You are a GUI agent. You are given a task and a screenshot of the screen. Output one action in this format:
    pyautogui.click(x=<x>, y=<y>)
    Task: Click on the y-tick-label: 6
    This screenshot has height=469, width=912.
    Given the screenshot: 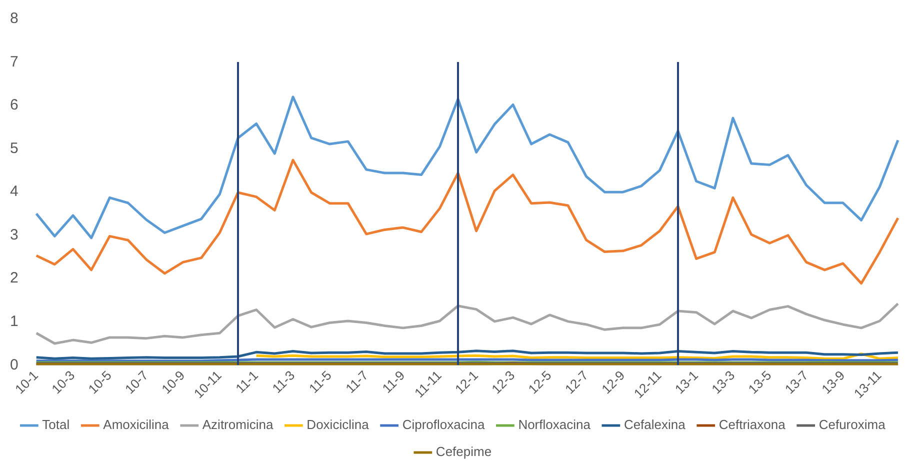 What is the action you would take?
    pyautogui.click(x=14, y=105)
    